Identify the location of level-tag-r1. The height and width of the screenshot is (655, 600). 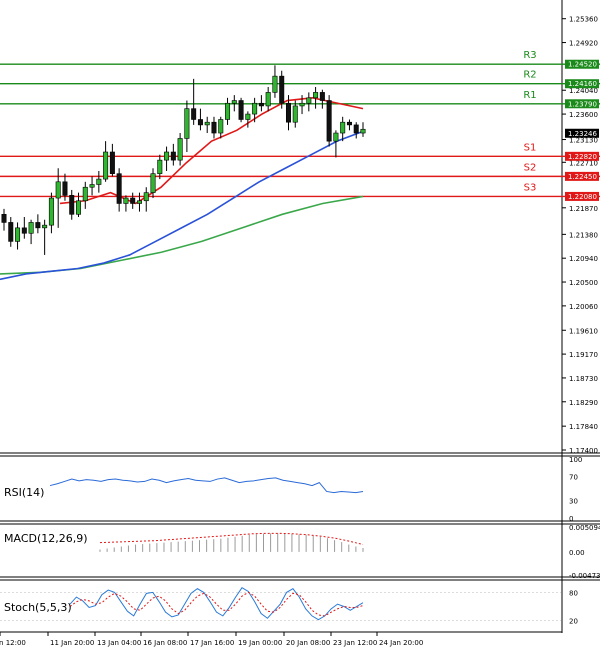
(582, 104).